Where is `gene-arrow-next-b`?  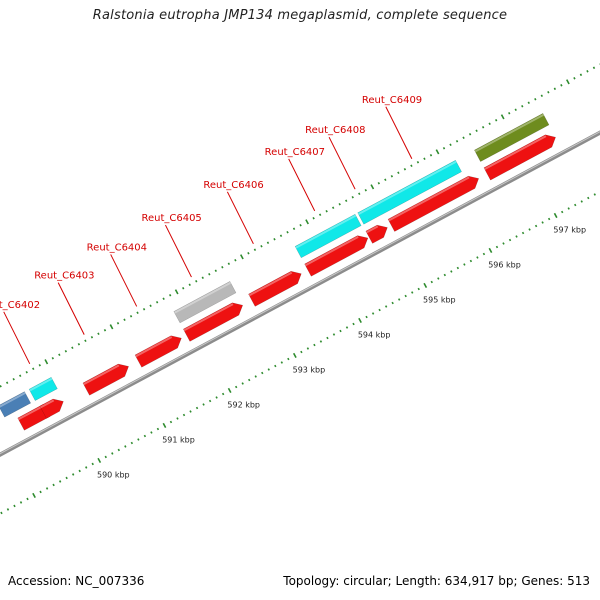
gene-arrow-next-b is located at coordinates (519, 157).